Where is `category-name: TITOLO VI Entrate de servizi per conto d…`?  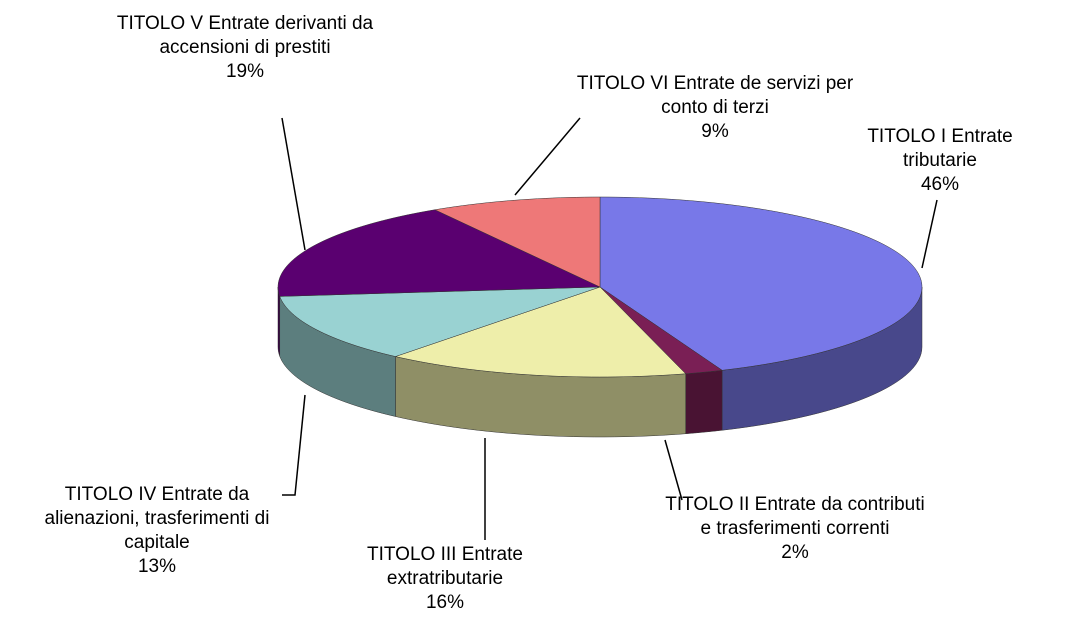 category-name: TITOLO VI Entrate de servizi per conto d… is located at coordinates (715, 95).